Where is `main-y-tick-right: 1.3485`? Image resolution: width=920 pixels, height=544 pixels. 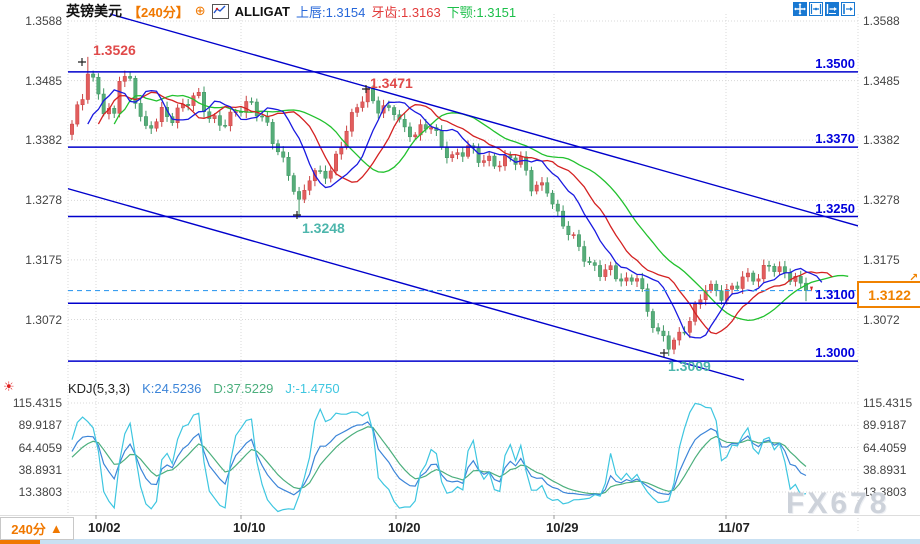 main-y-tick-right: 1.3485 is located at coordinates (881, 80).